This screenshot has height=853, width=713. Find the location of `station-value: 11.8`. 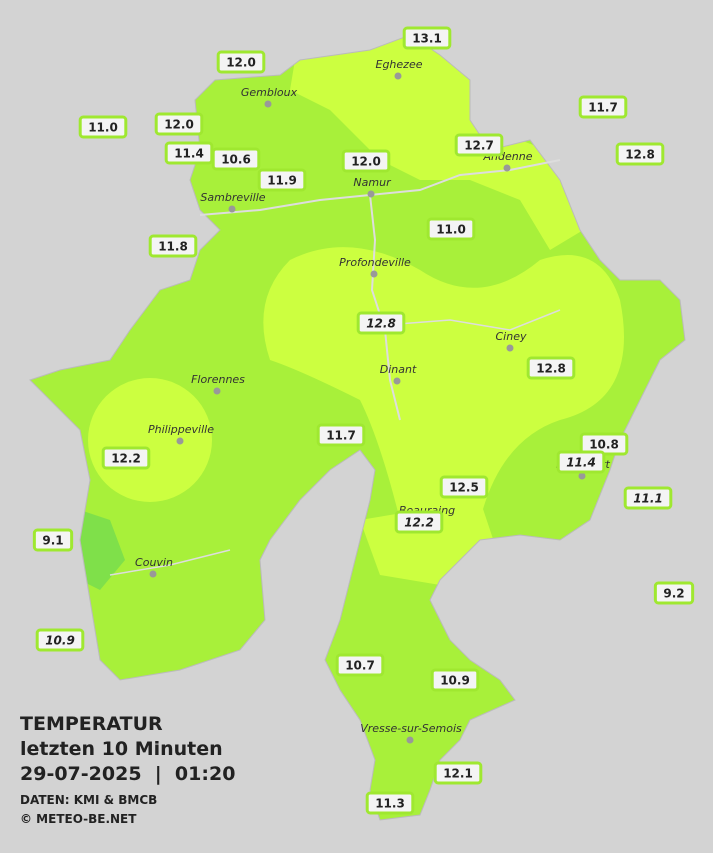

station-value: 11.8 is located at coordinates (173, 247).